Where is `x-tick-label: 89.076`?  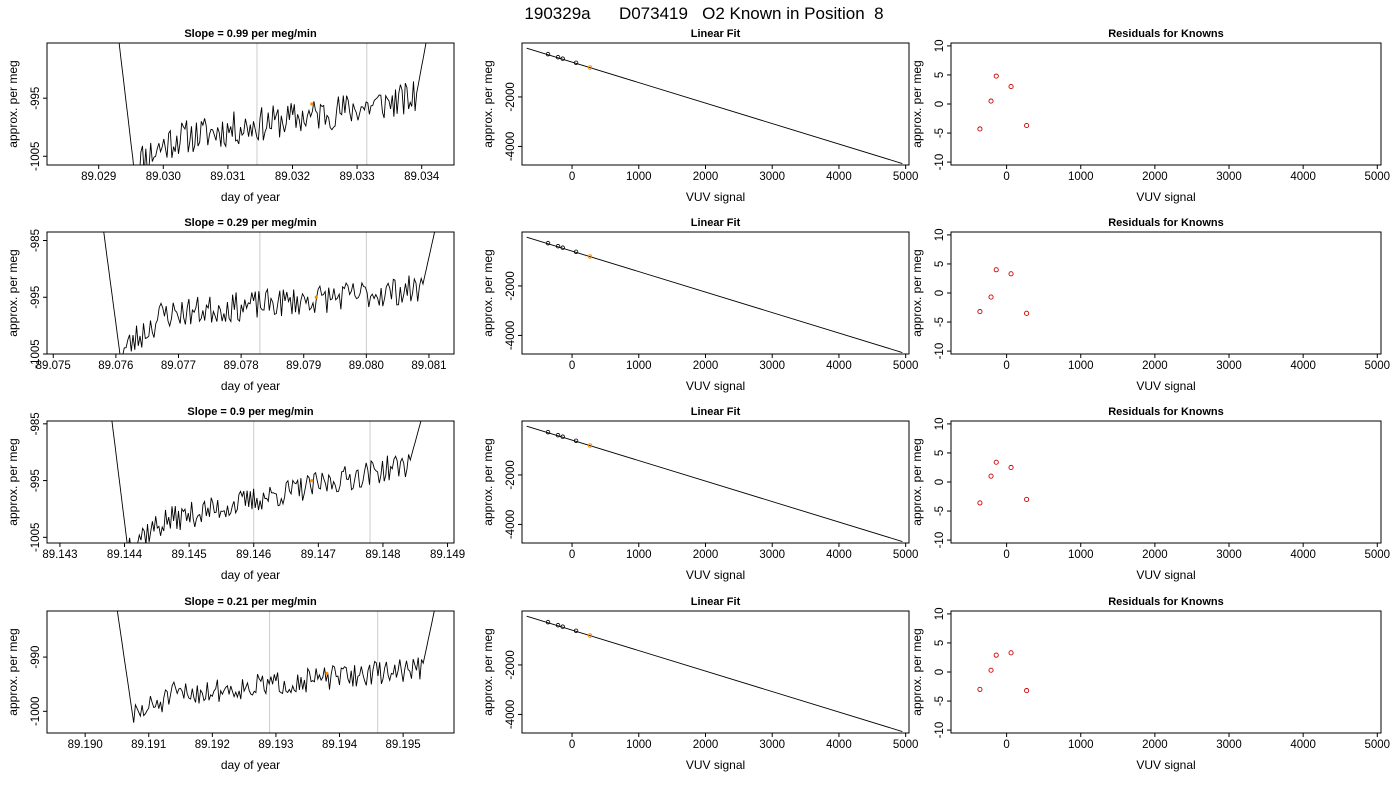 x-tick-label: 89.076 is located at coordinates (115, 366).